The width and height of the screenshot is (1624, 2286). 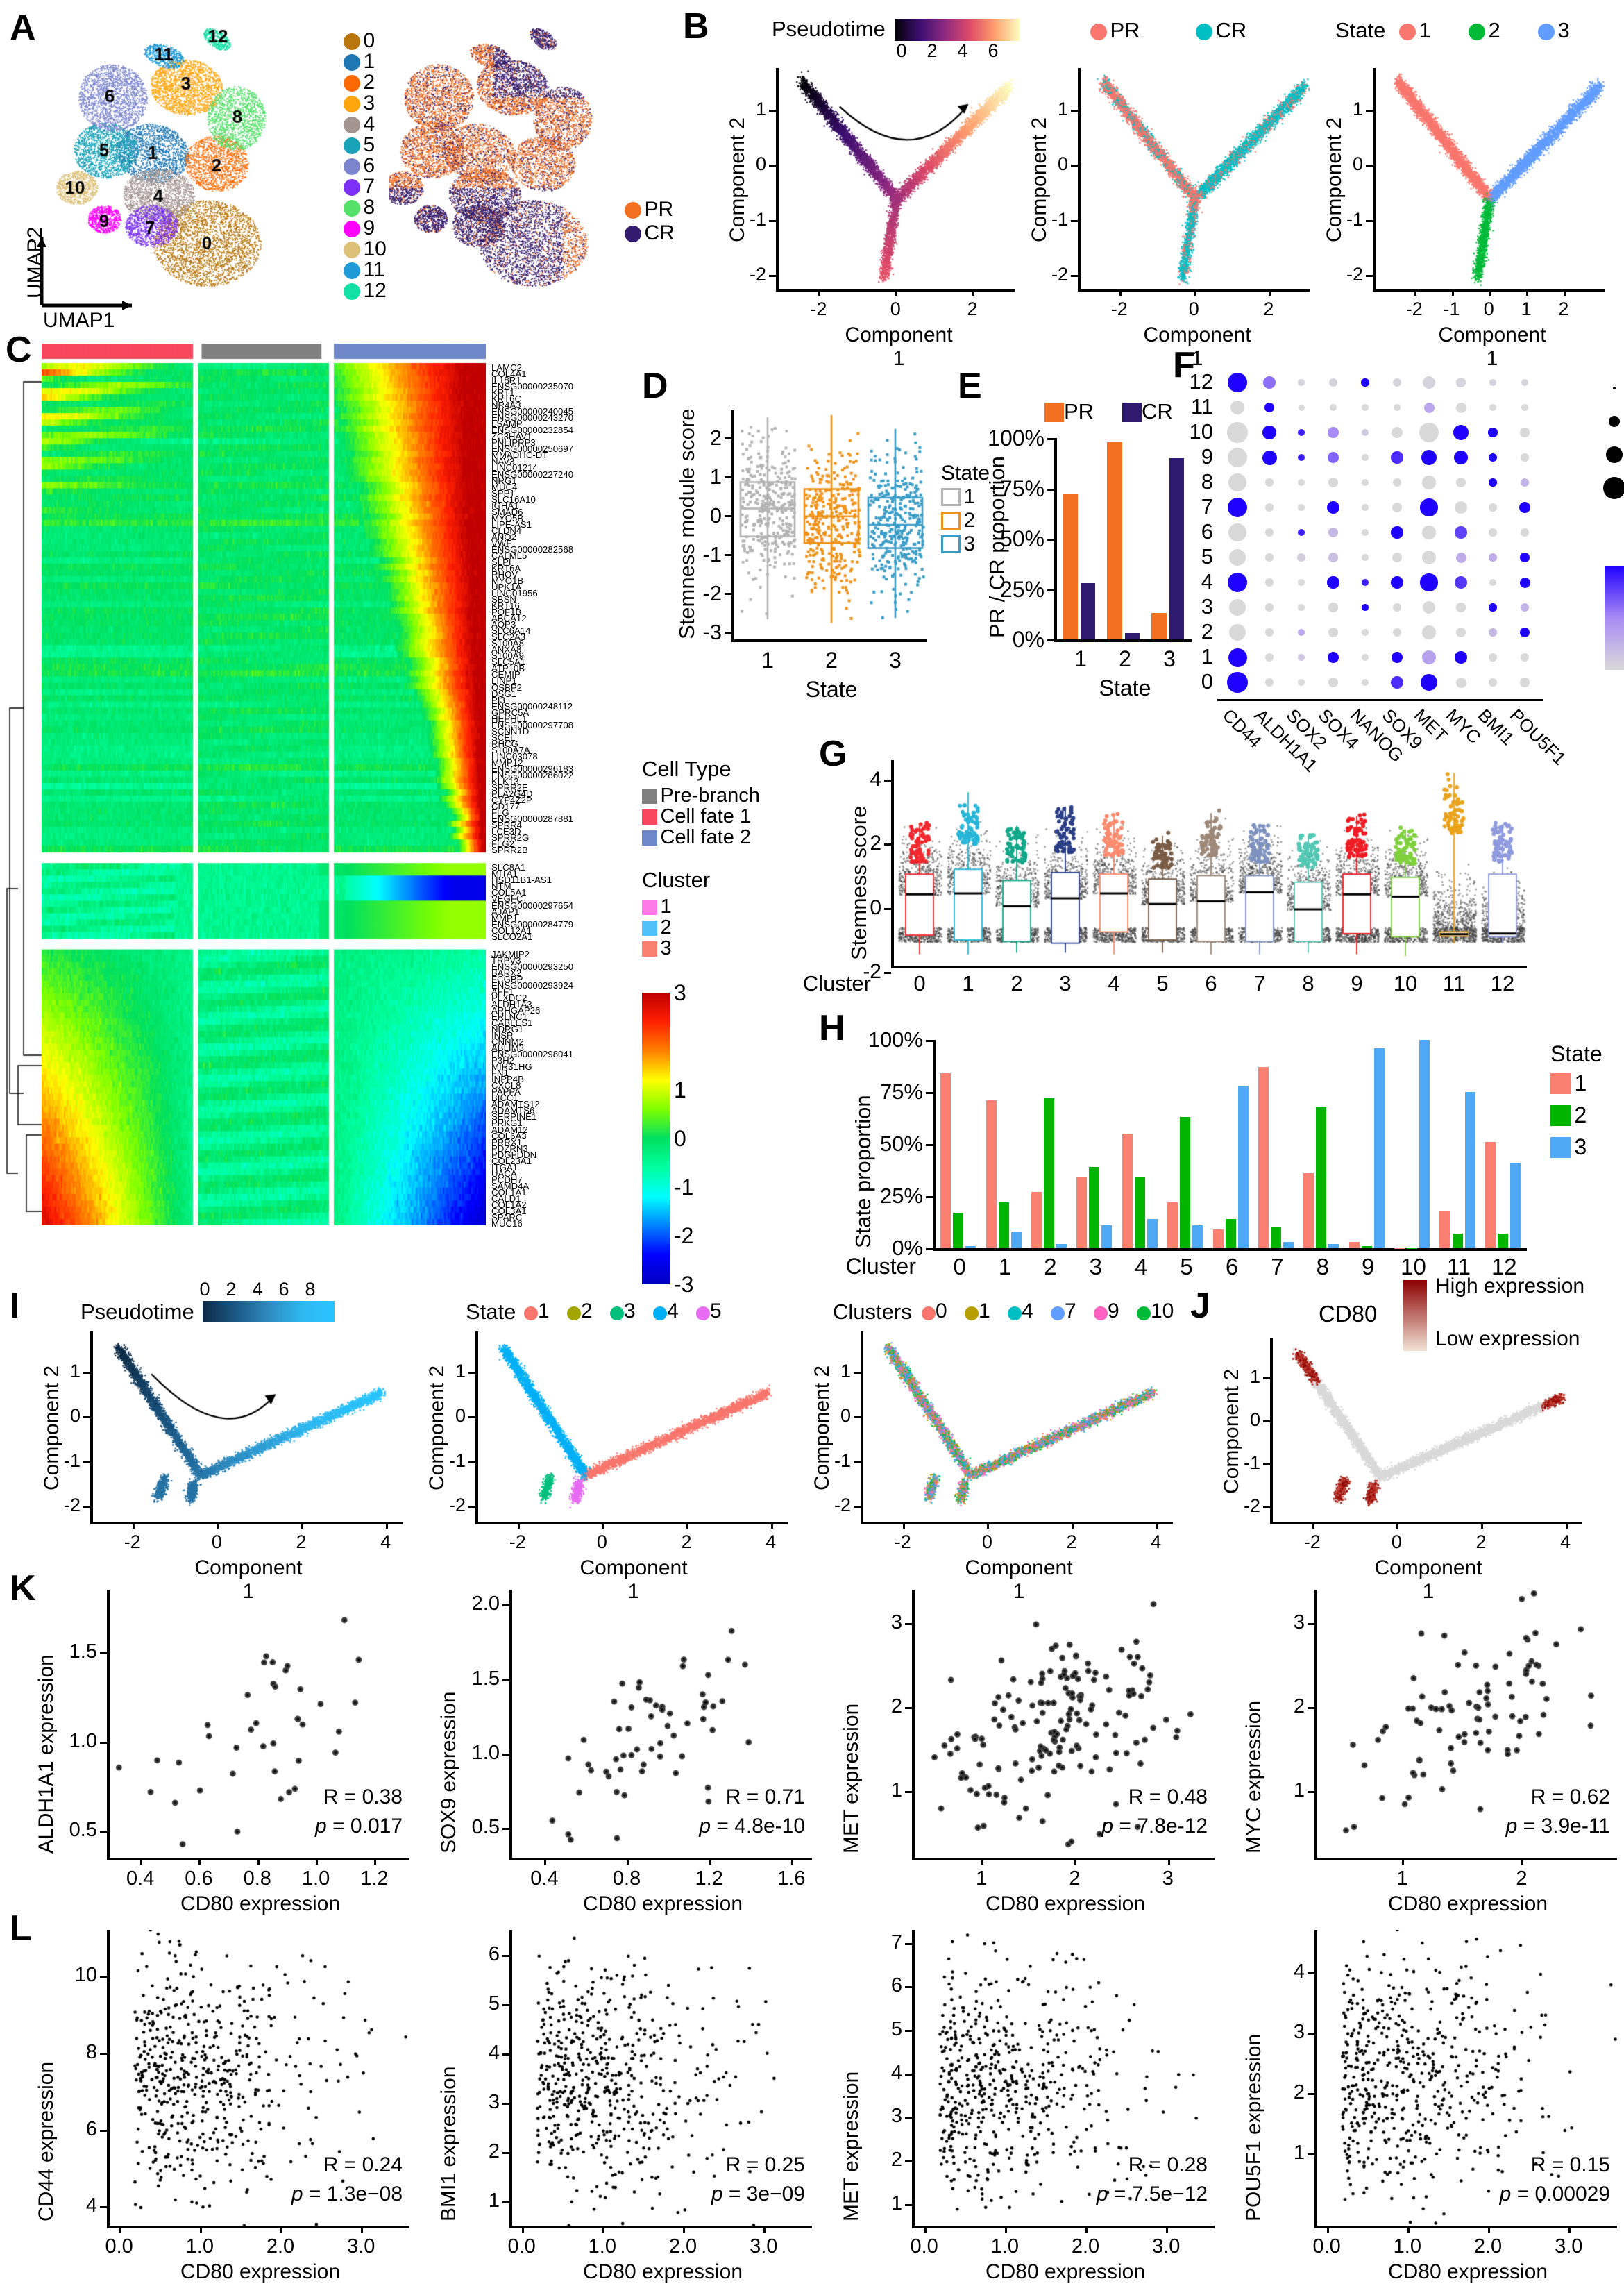 What do you see at coordinates (365, 290) in the screenshot?
I see `umap-legend-item: 12` at bounding box center [365, 290].